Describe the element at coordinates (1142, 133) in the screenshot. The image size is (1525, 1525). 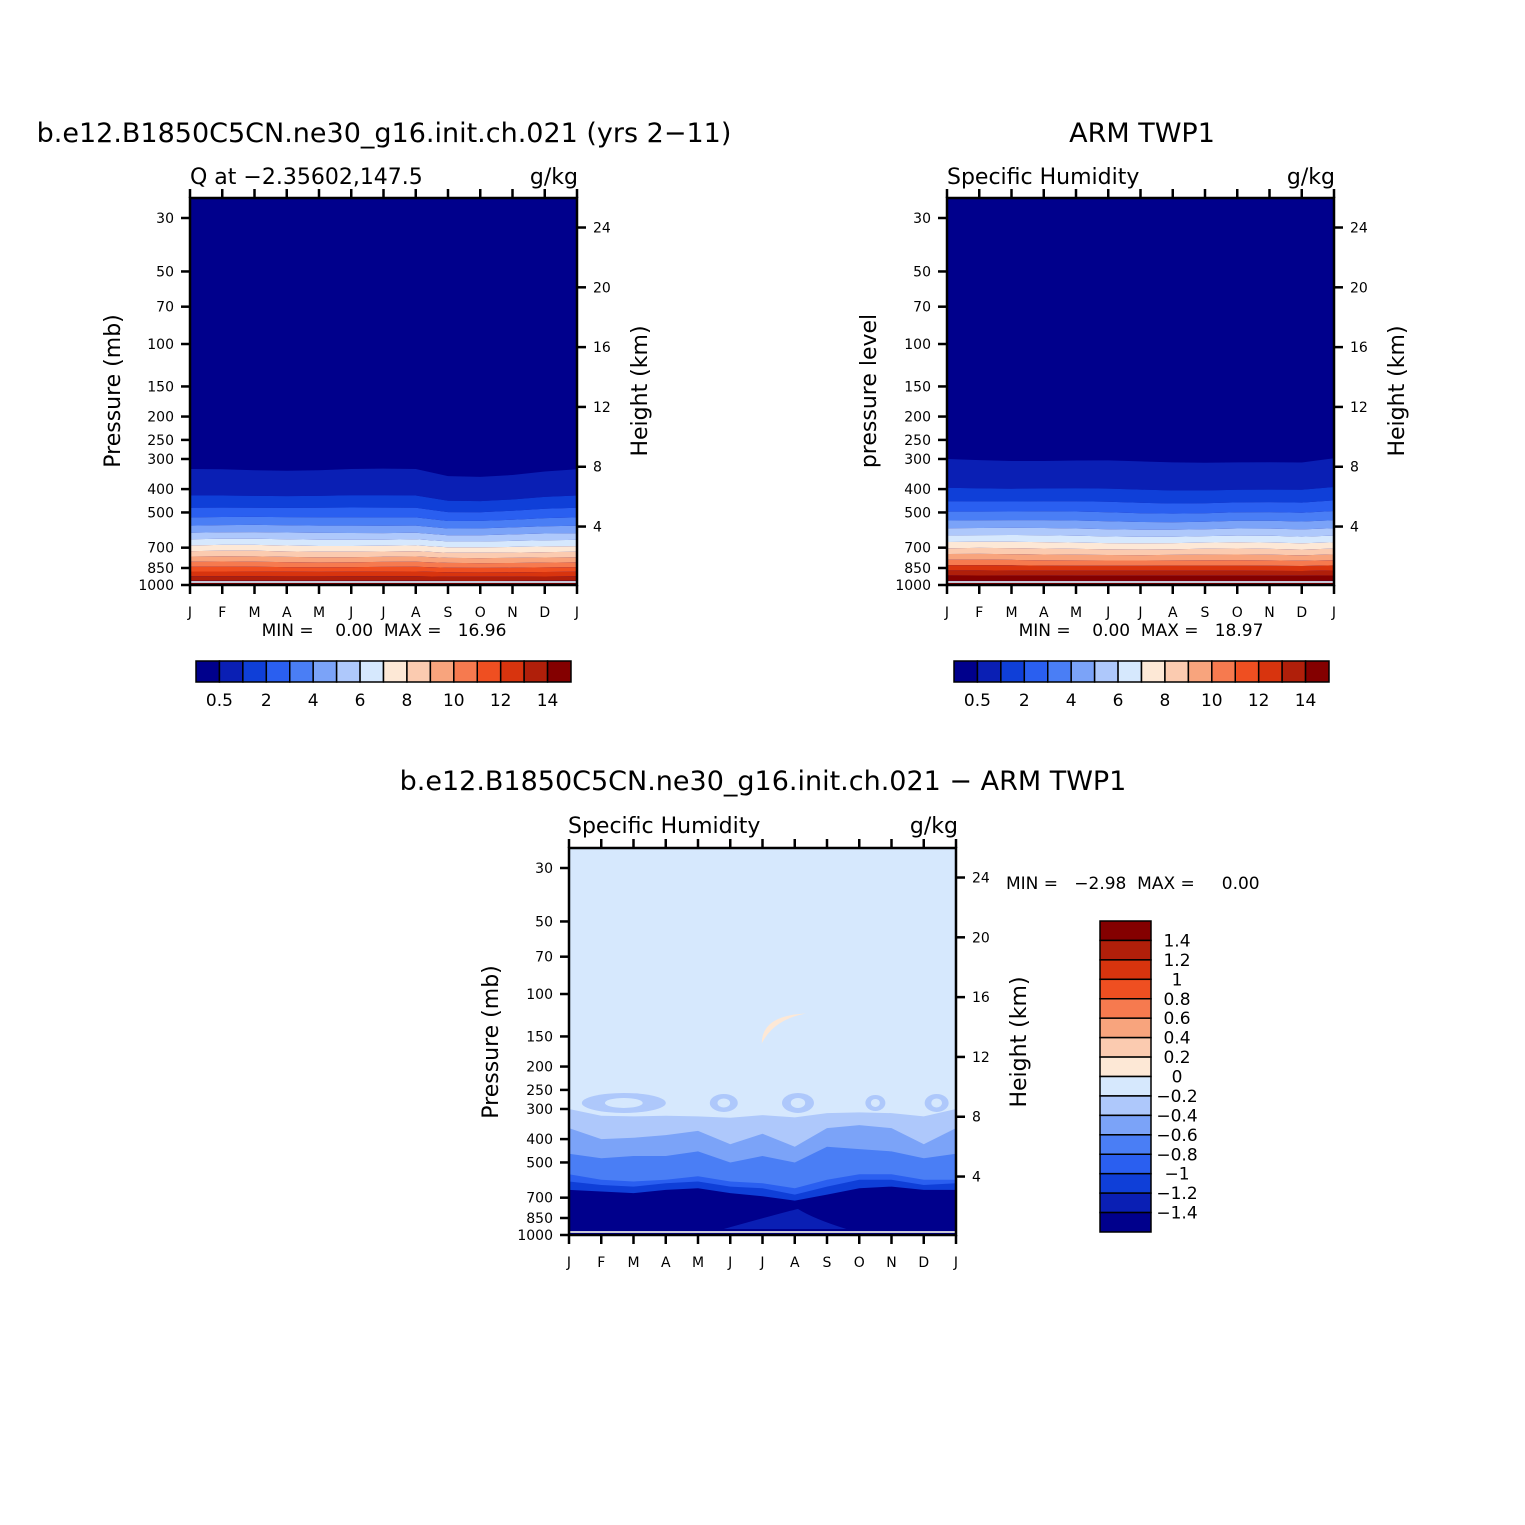
I see `panel-obs-title: ARM TWP1` at that location.